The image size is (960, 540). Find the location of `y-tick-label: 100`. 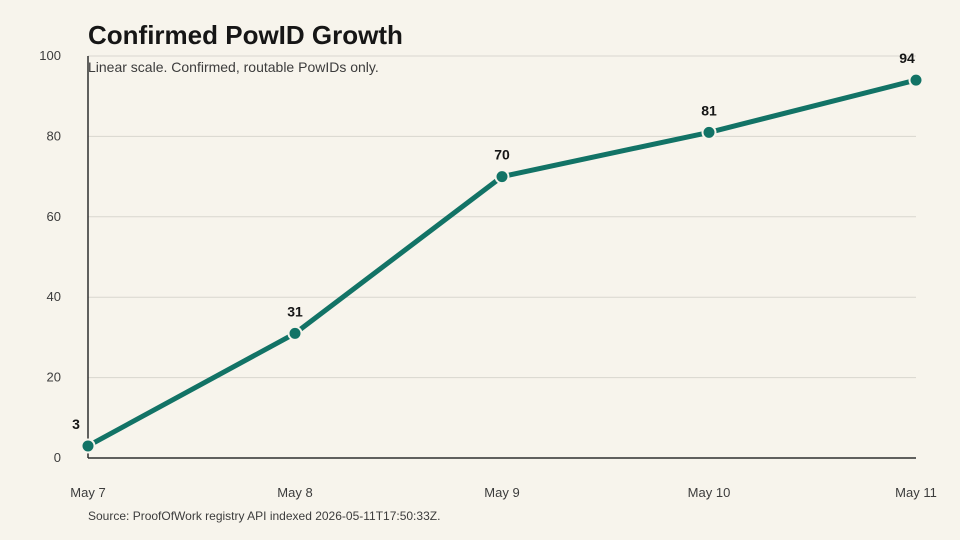

y-tick-label: 100 is located at coordinates (50, 55).